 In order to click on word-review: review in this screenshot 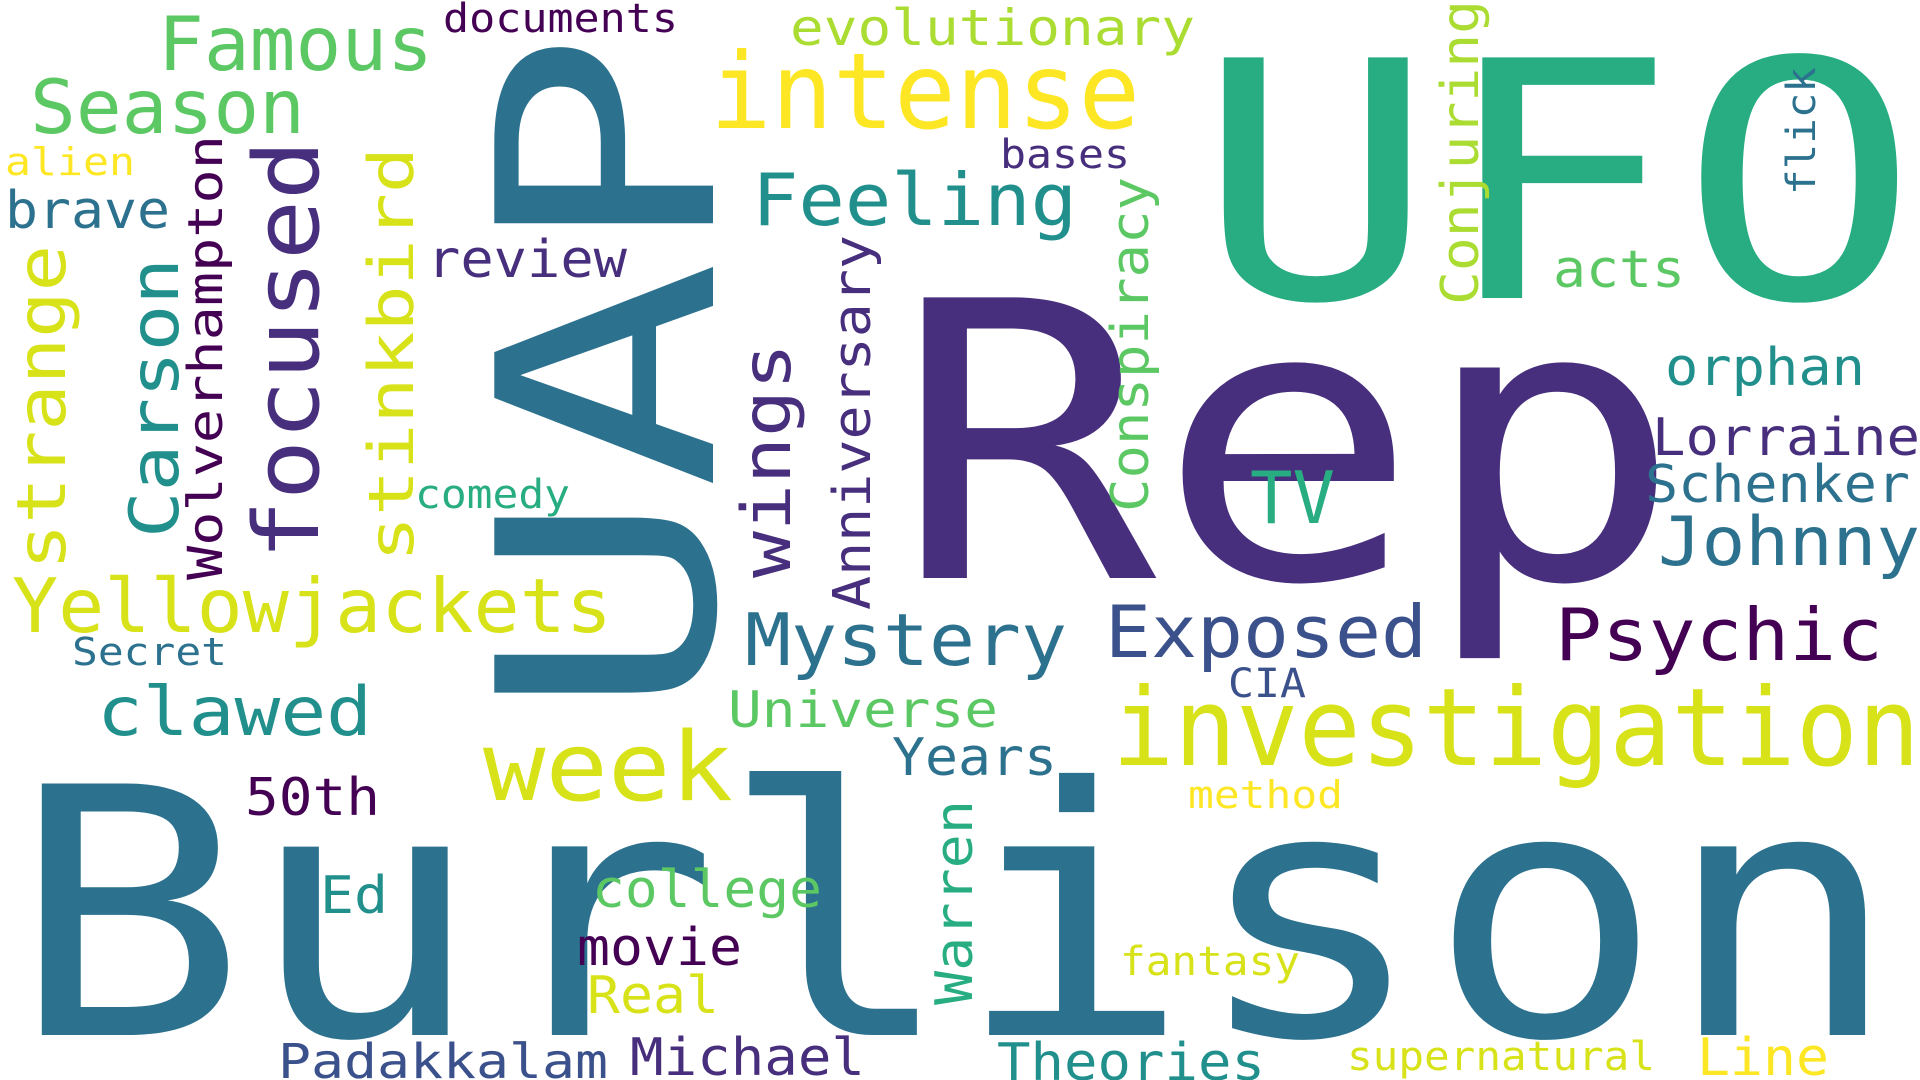, I will do `click(527, 260)`.